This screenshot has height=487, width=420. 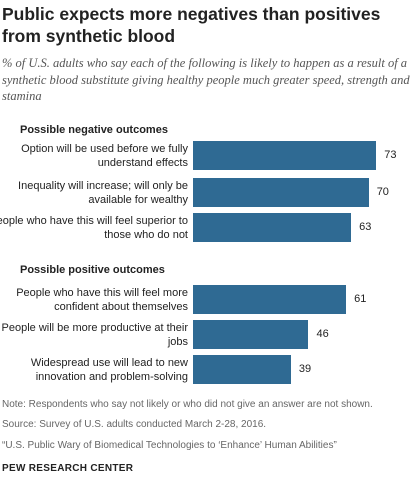 What do you see at coordinates (365, 227) in the screenshot?
I see `bar-value: 63` at bounding box center [365, 227].